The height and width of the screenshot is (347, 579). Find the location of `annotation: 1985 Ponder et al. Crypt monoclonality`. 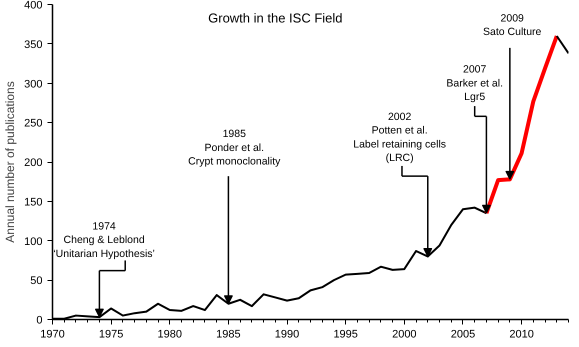

annotation: 1985 Ponder et al. Crypt monoclonality is located at coordinates (235, 148).